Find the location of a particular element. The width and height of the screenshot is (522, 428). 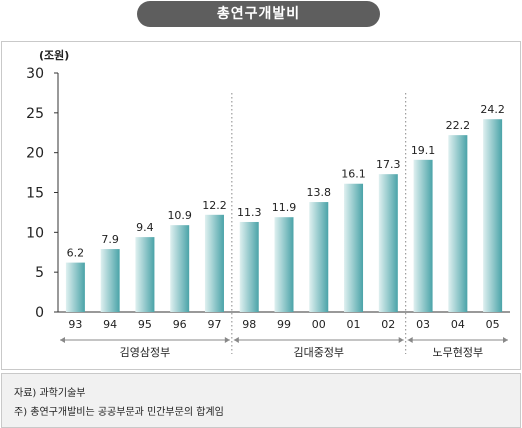

bar-value-label: 7.9 is located at coordinates (110, 239).